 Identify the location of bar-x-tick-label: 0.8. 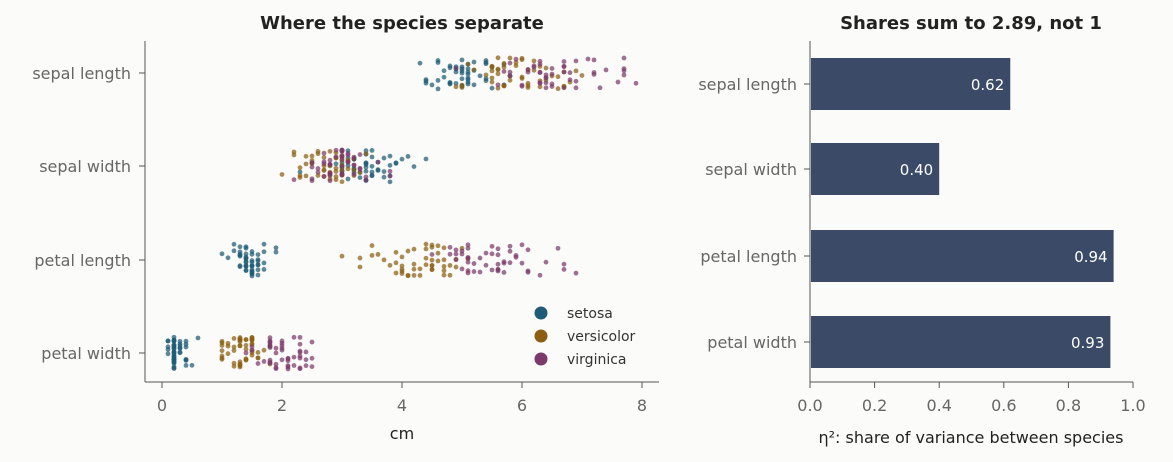
(1068, 405).